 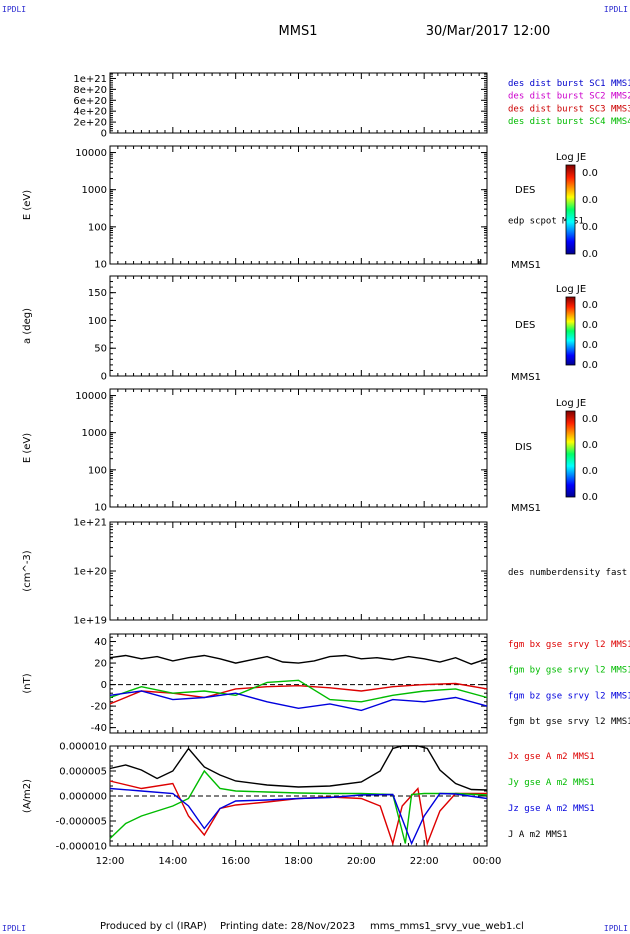 What do you see at coordinates (27, 683) in the screenshot?
I see `y-axis-label-fgm: (nT)` at bounding box center [27, 683].